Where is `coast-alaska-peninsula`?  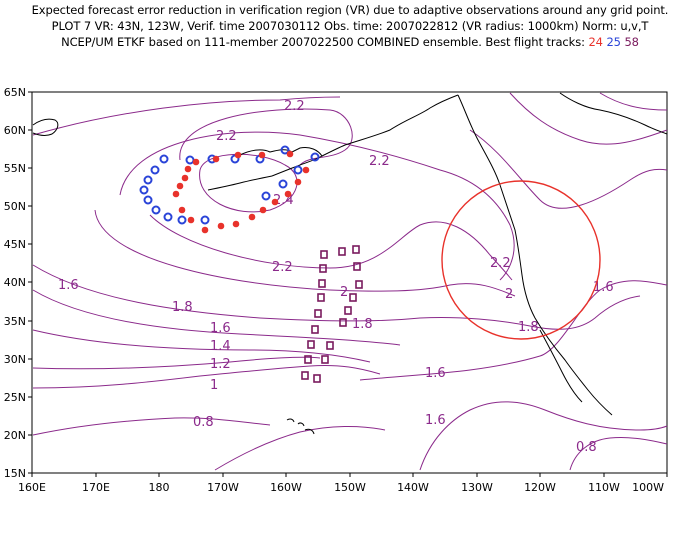
coast-alaska-peninsula is located at coordinates (297, 166).